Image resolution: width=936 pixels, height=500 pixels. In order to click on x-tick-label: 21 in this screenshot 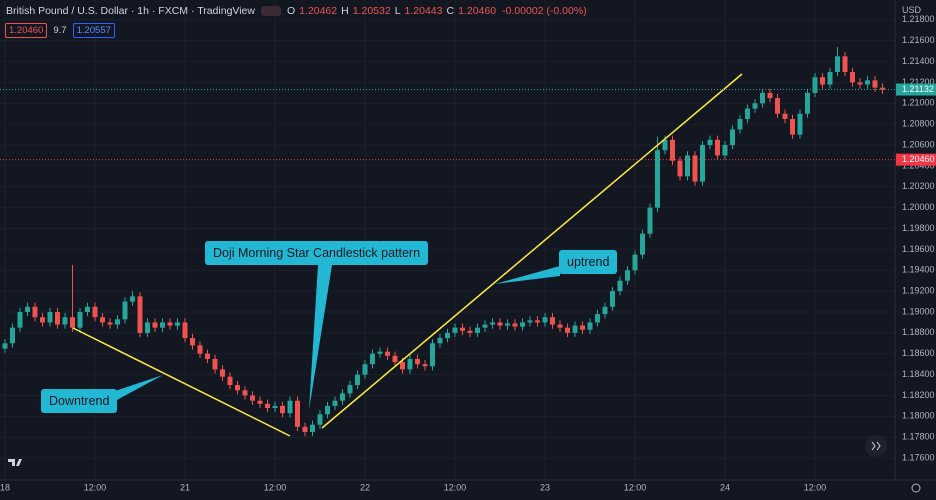, I will do `click(185, 487)`.